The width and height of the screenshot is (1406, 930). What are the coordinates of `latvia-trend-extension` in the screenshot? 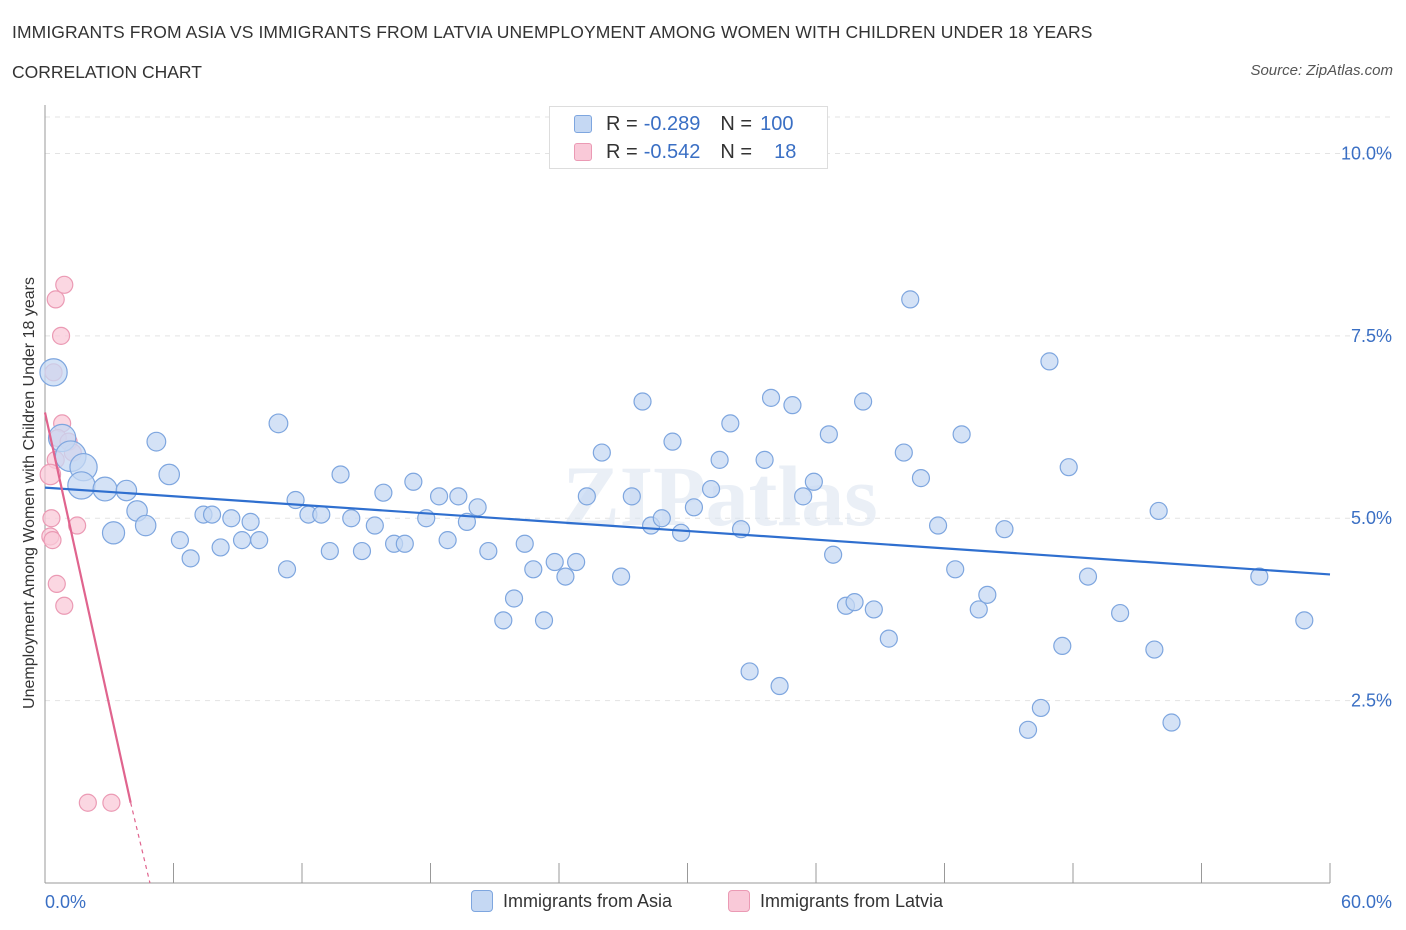 It's located at (140, 843).